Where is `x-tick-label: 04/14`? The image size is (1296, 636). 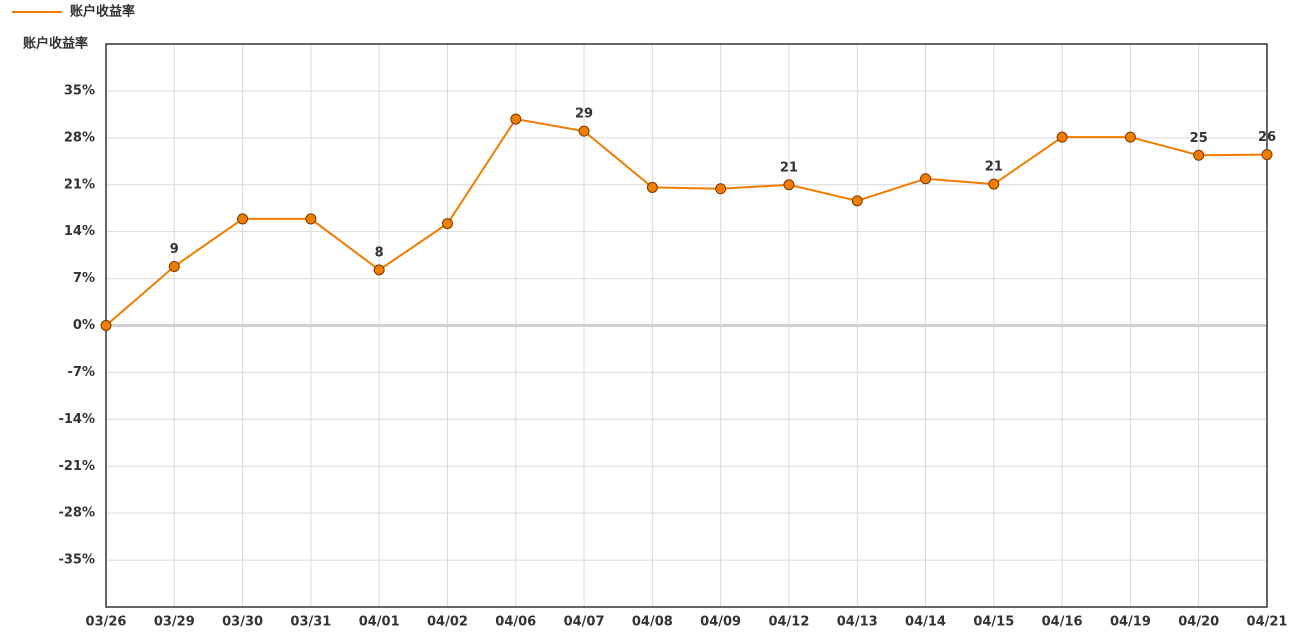 x-tick-label: 04/14 is located at coordinates (925, 622).